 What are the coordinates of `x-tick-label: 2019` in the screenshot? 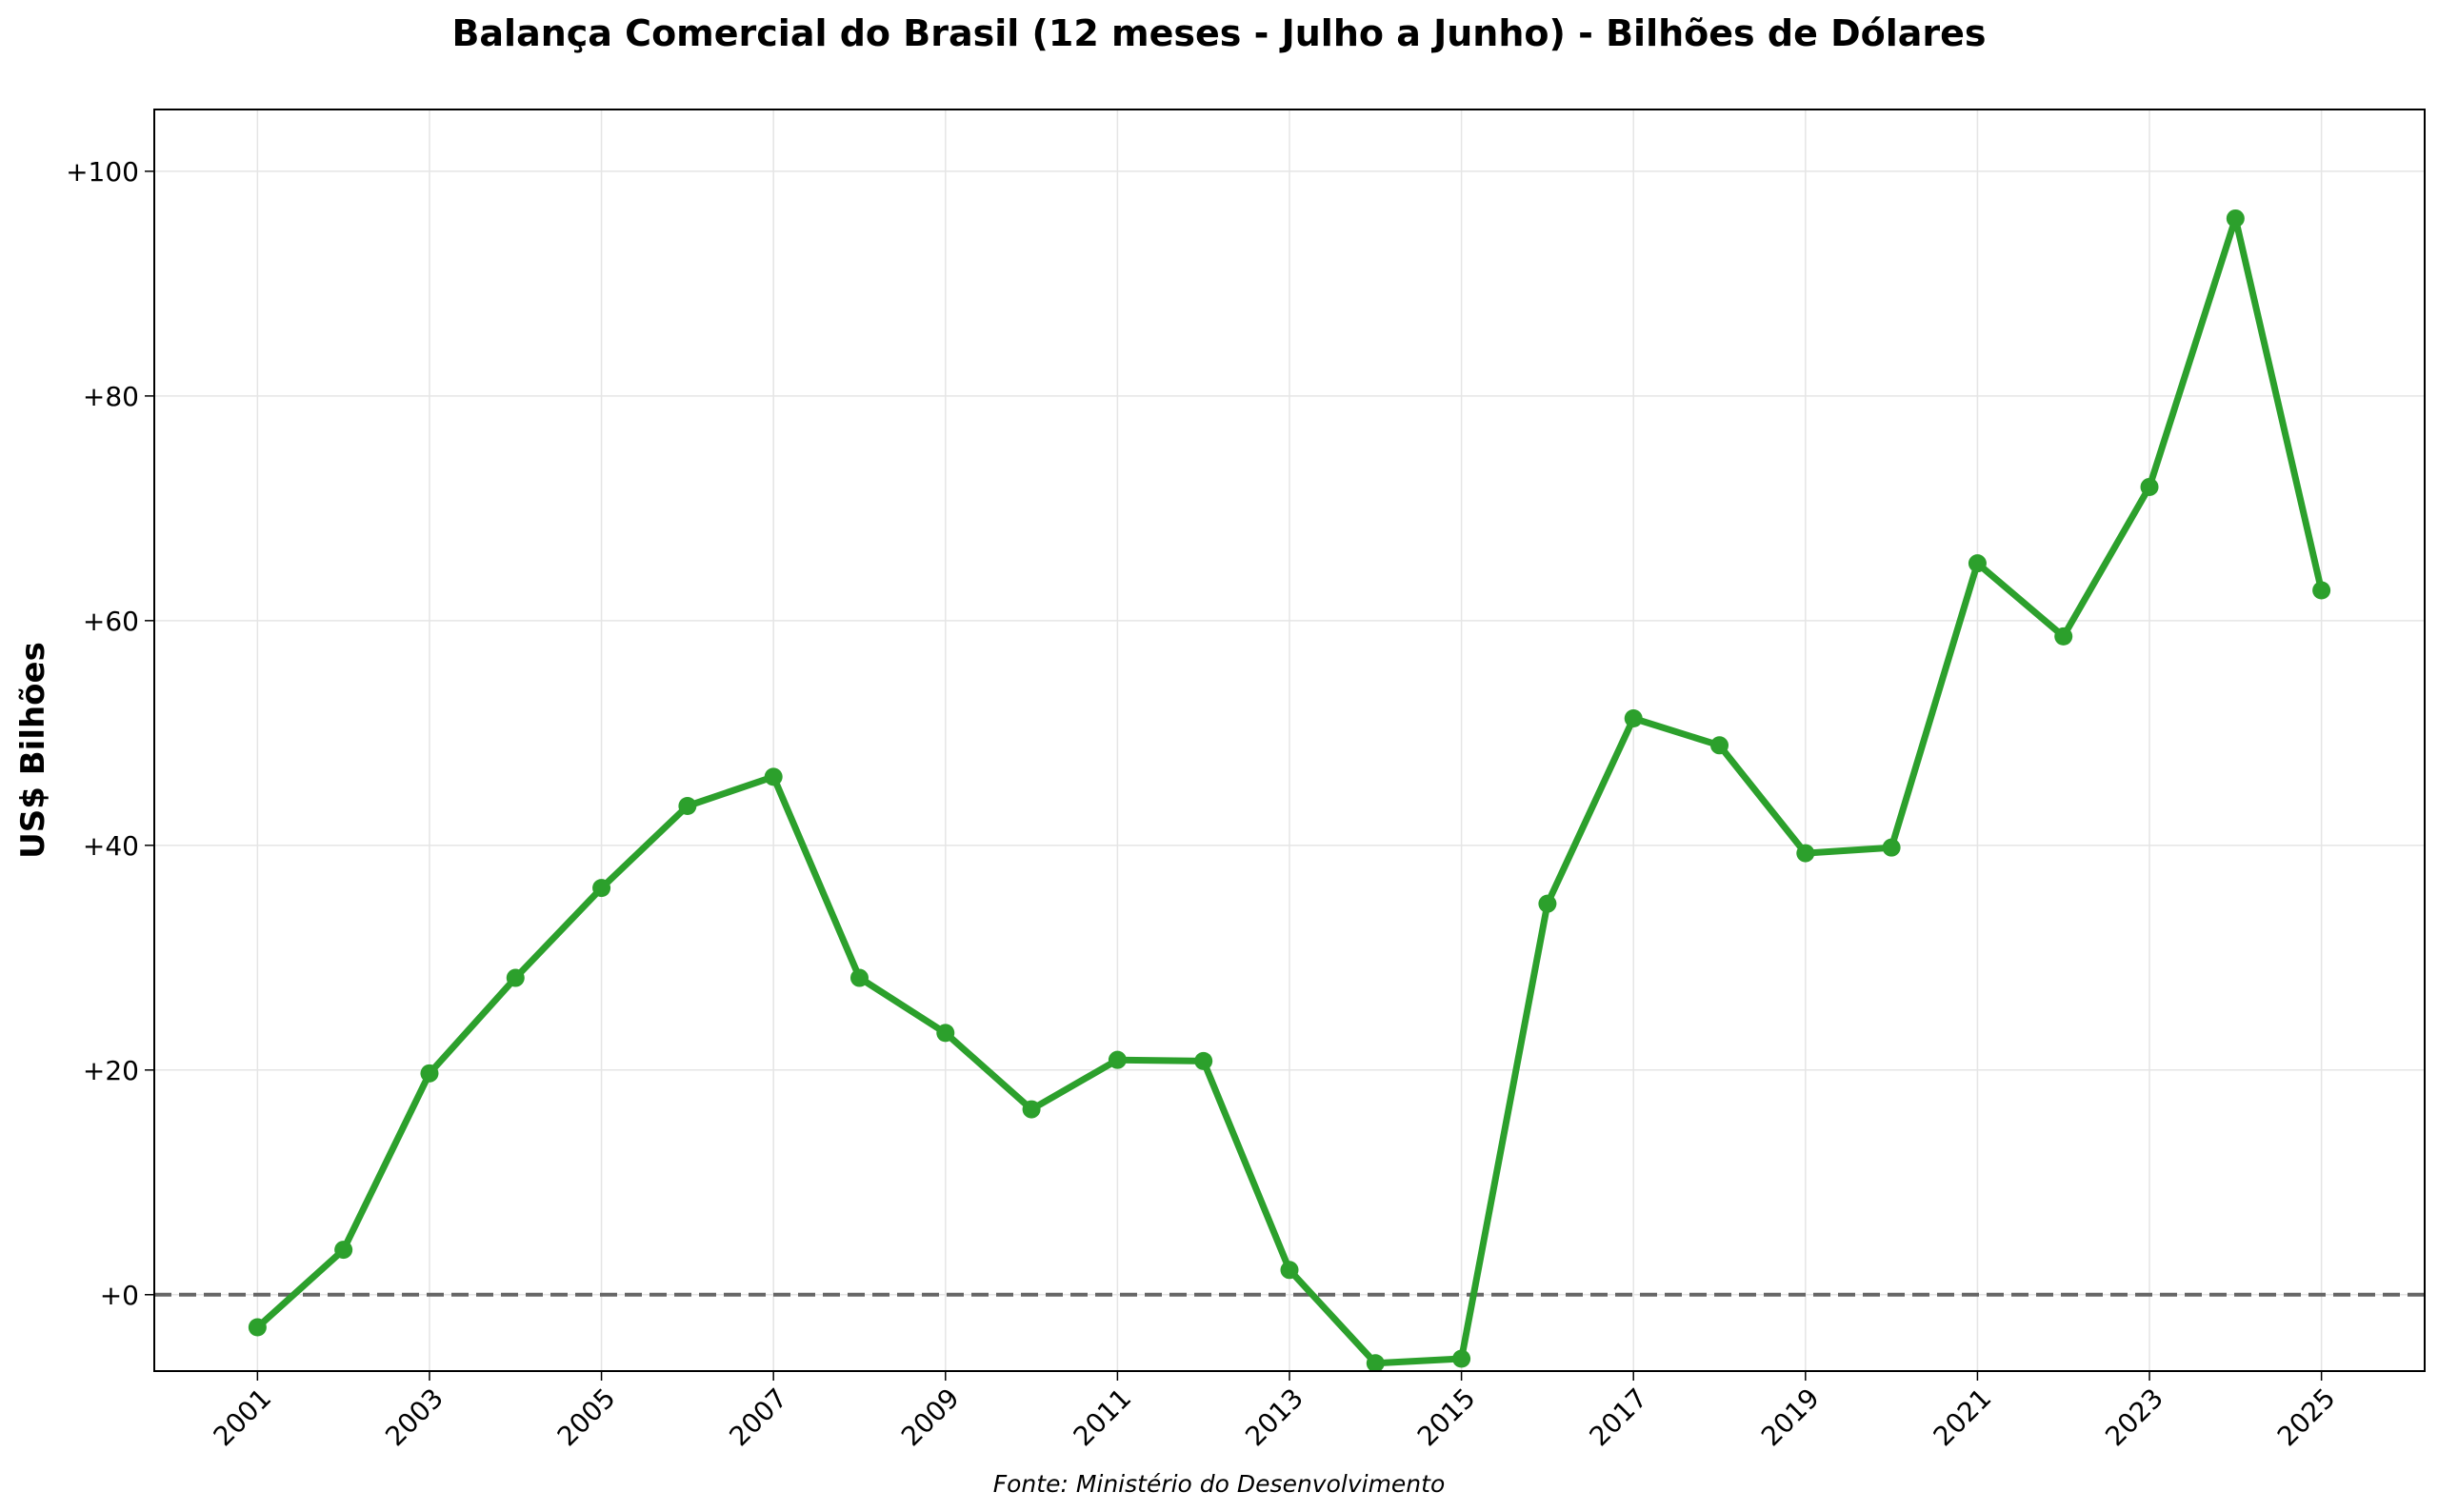 It's located at (1790, 1418).